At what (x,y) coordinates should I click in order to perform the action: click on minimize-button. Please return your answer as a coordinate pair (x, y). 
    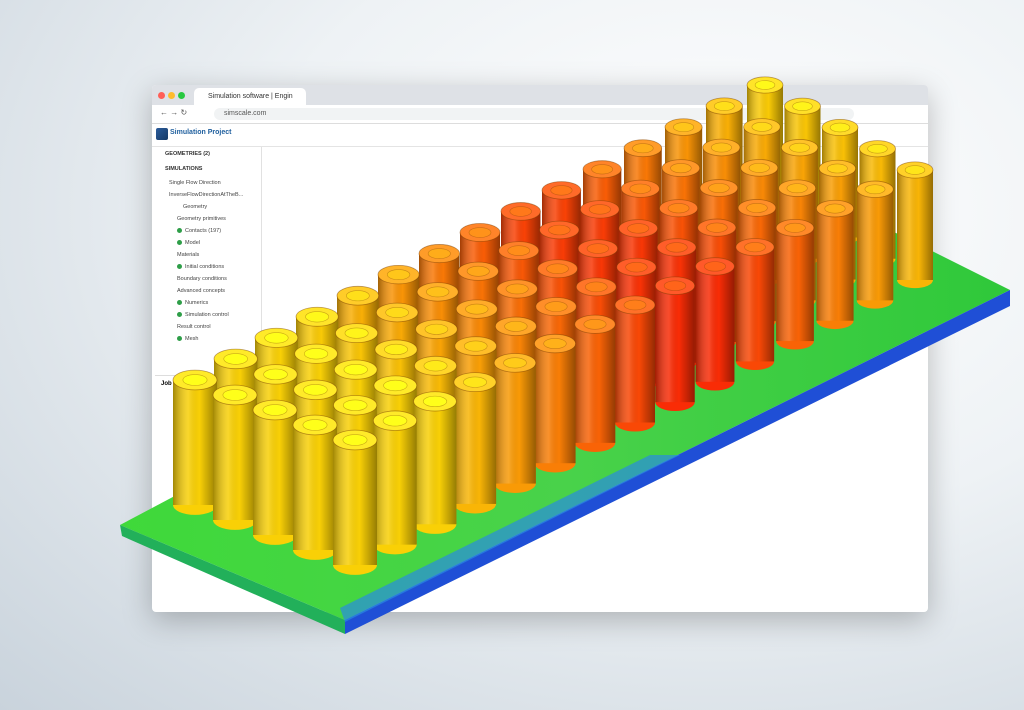
    Looking at the image, I should click on (171, 95).